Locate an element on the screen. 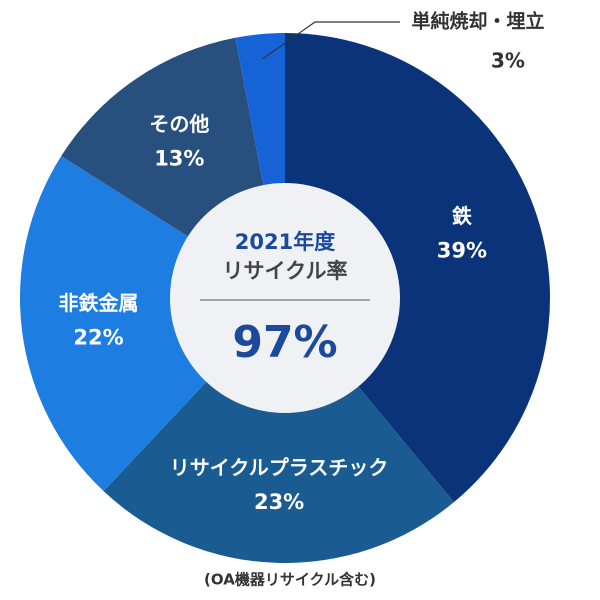 This screenshot has width=600, height=600. center-title: リサイクル率 is located at coordinates (285, 271).